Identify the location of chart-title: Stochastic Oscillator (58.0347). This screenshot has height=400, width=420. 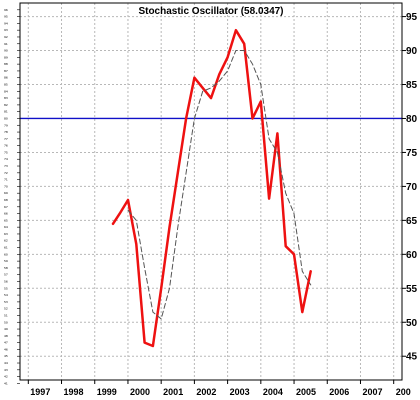
(210, 11).